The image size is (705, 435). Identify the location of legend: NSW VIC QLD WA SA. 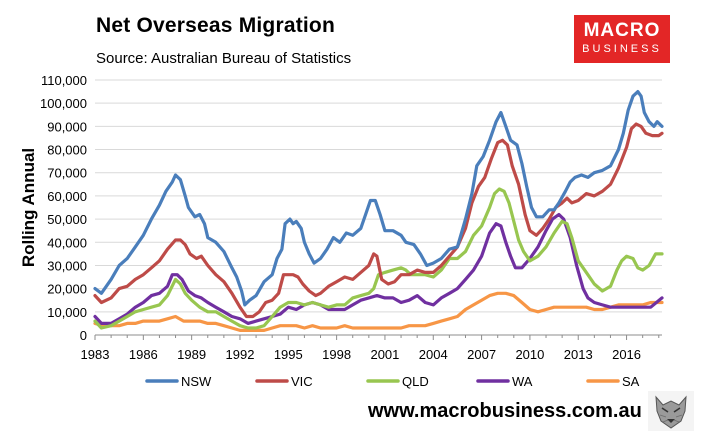
(392, 381).